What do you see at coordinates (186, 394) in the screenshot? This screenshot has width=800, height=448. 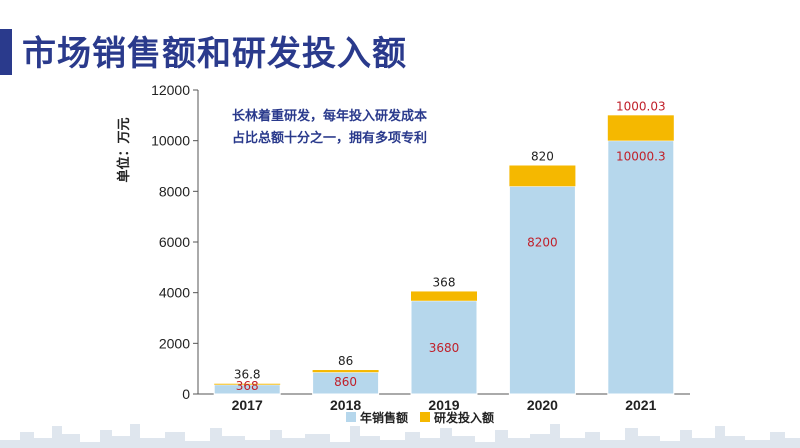 I see `y-tick-label: 0` at bounding box center [186, 394].